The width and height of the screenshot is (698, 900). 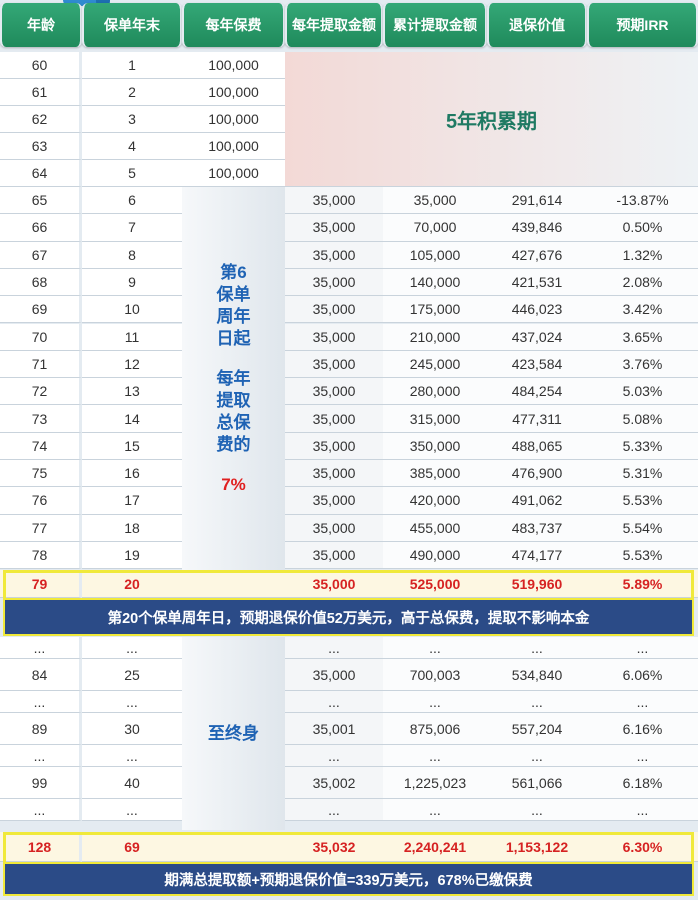 What do you see at coordinates (233, 733) in the screenshot?
I see `lifetime-note: 至终身` at bounding box center [233, 733].